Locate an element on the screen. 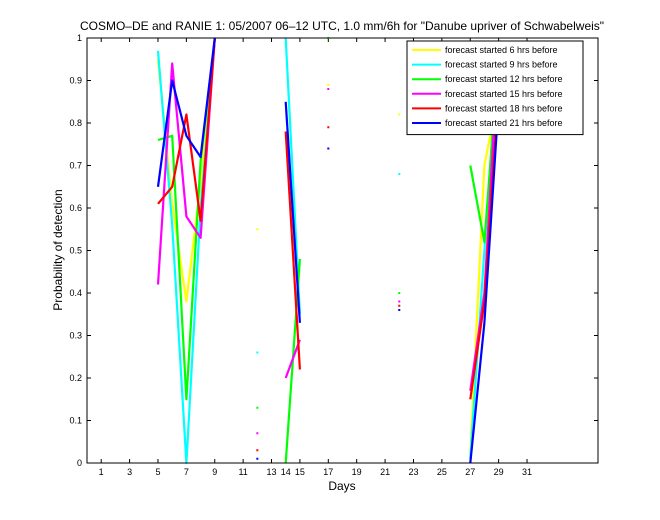 This screenshot has width=660, height=520. x-tick-label: 3 is located at coordinates (129, 472).